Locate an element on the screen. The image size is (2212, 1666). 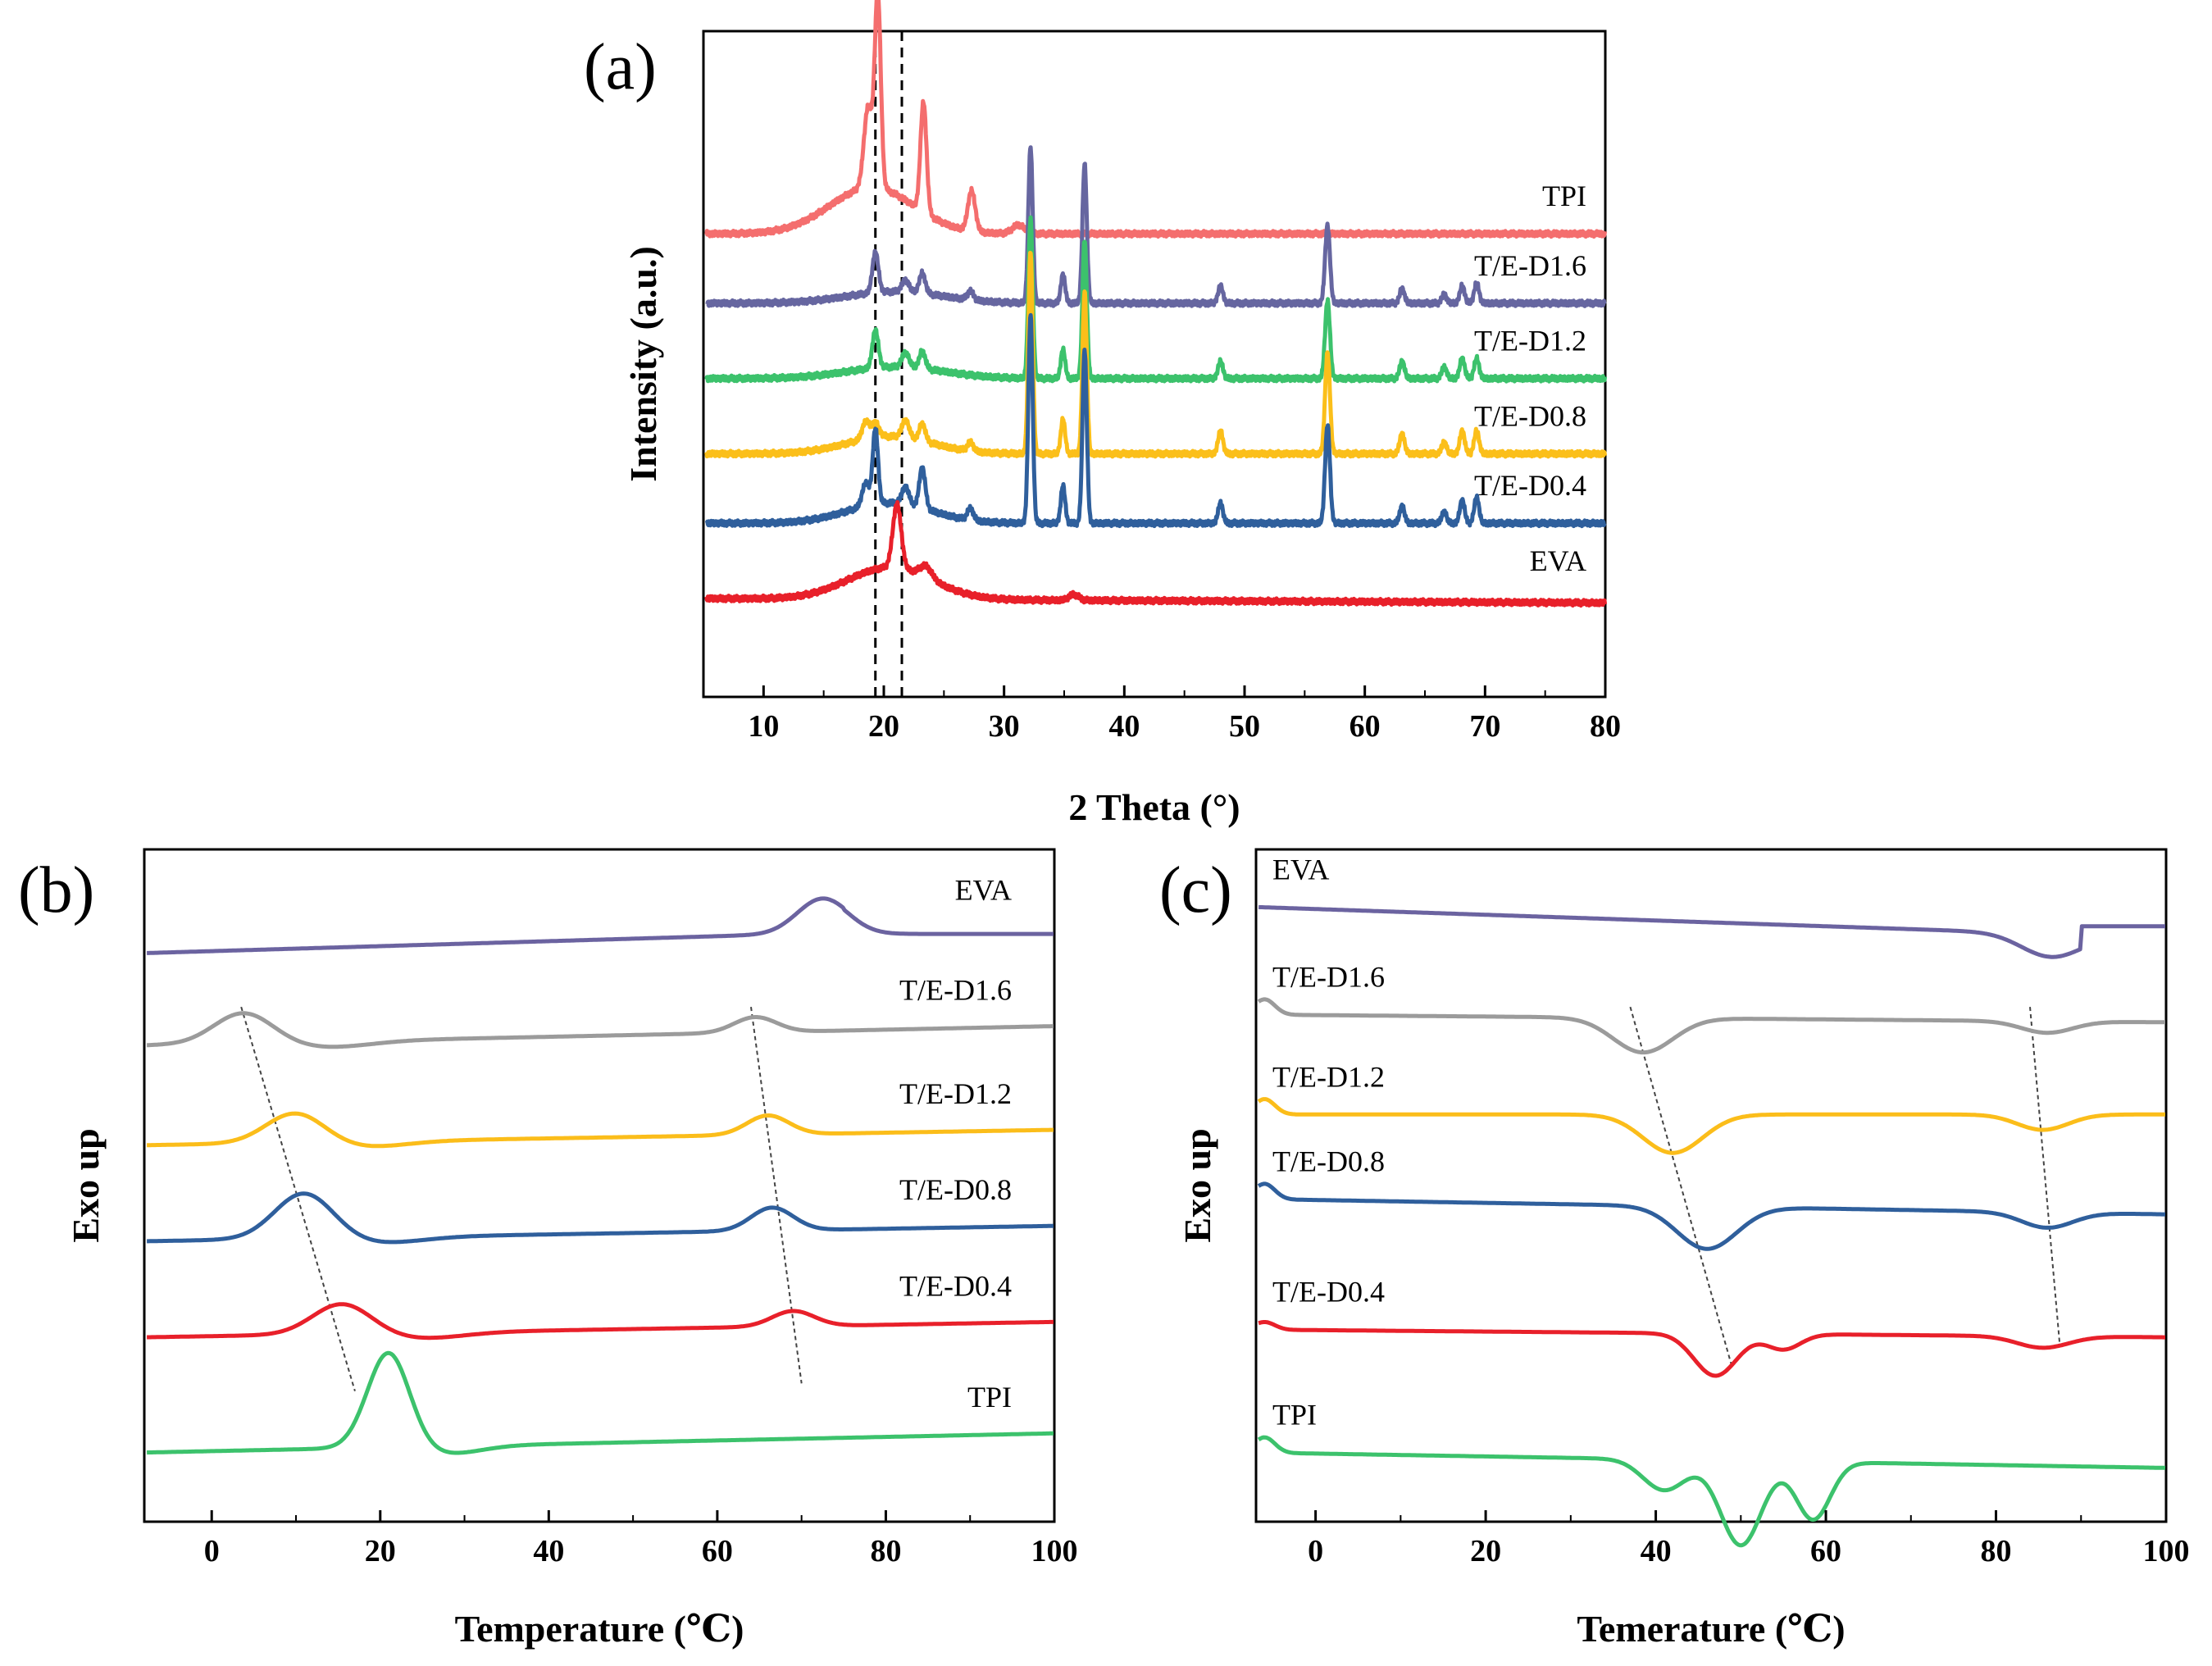
xrd-label-t-e-d1-2: T/E-D1.2 is located at coordinates (1530, 341).